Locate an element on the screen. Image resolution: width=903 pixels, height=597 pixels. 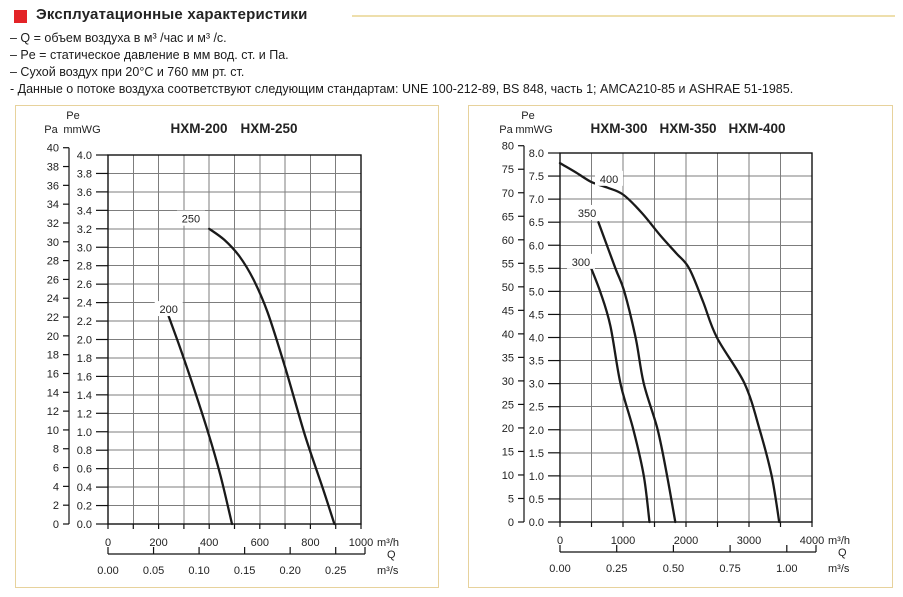
svg-text: 0.50 is located at coordinates (673, 569).